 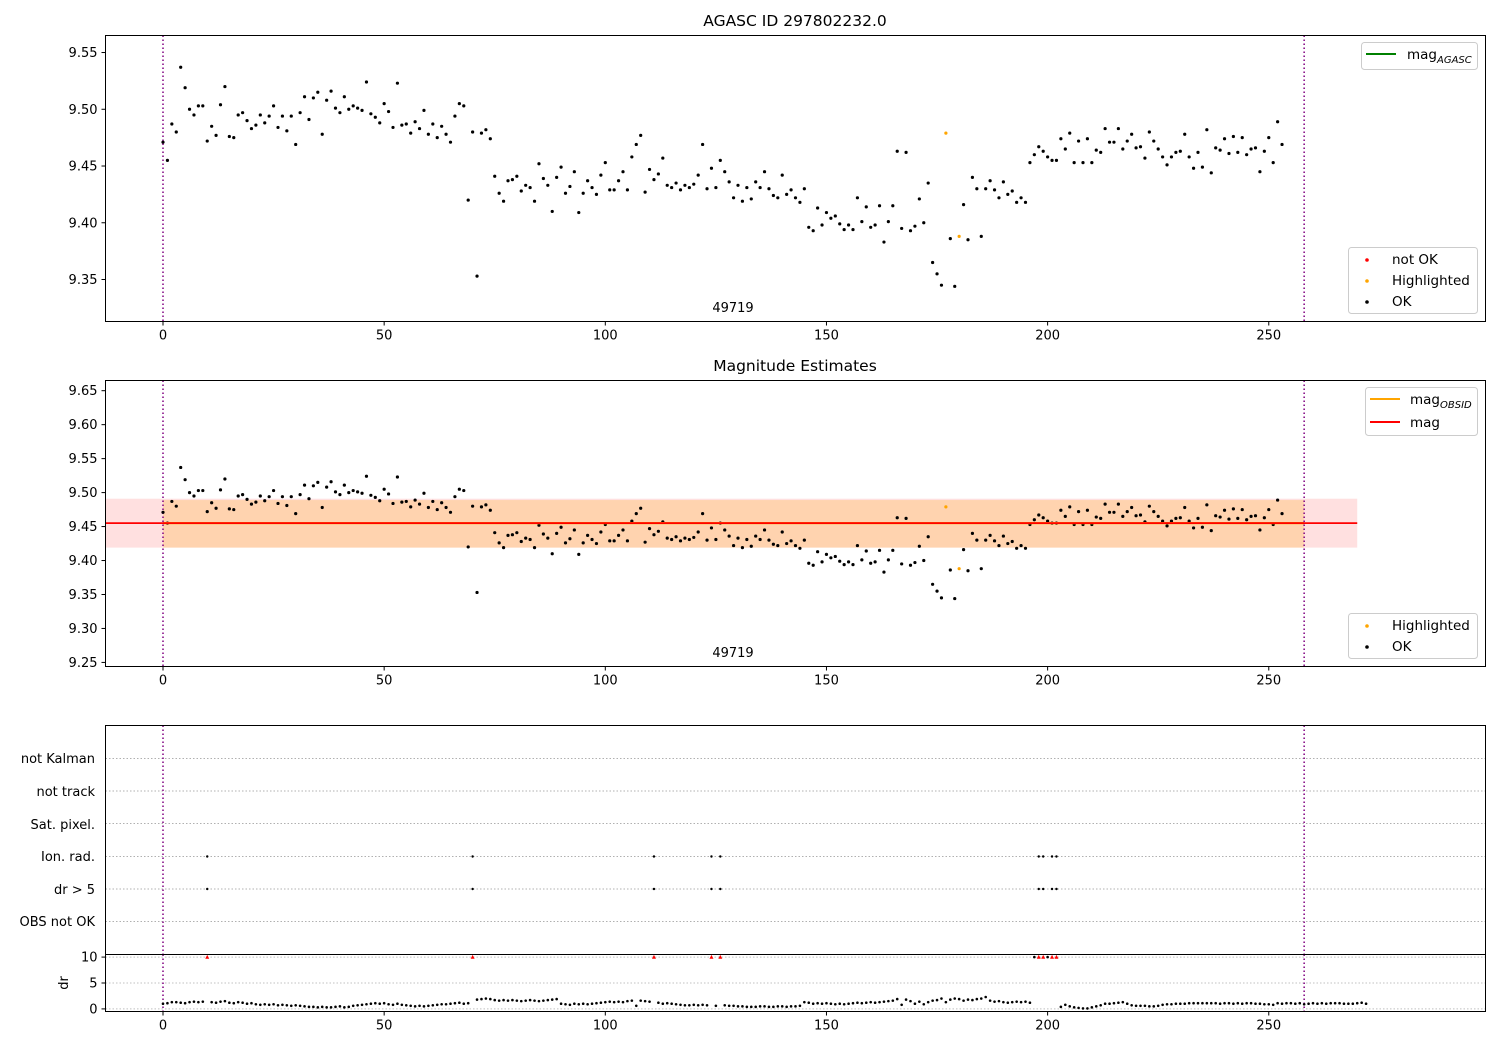 What do you see at coordinates (605, 1026) in the screenshot?
I see `x-tick-label: 100` at bounding box center [605, 1026].